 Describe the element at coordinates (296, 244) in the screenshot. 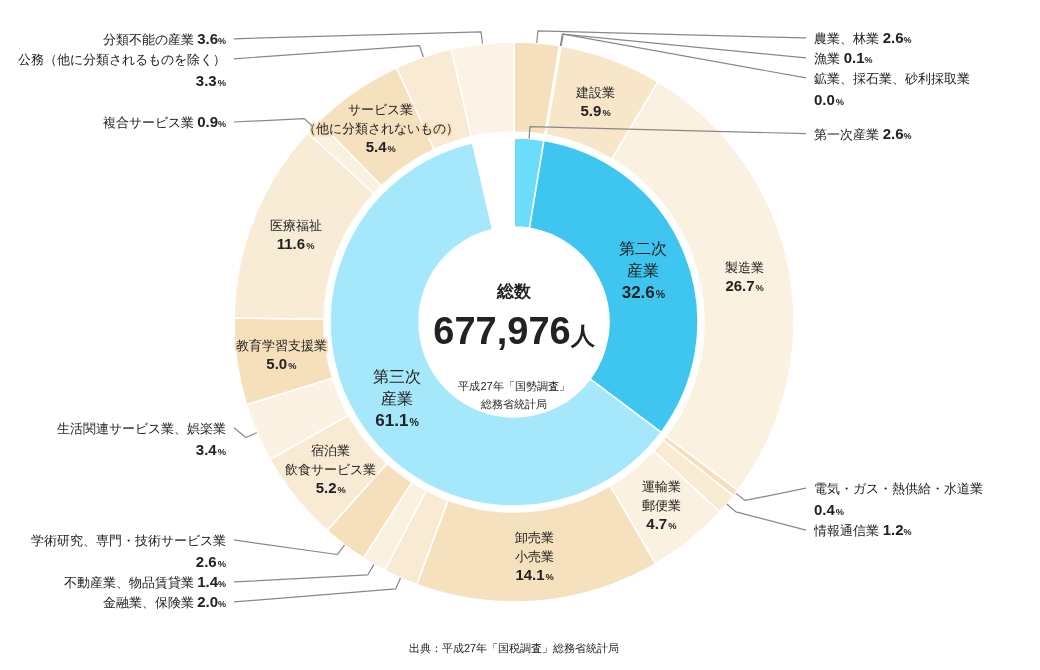

I see `data-label: 11.6%` at that location.